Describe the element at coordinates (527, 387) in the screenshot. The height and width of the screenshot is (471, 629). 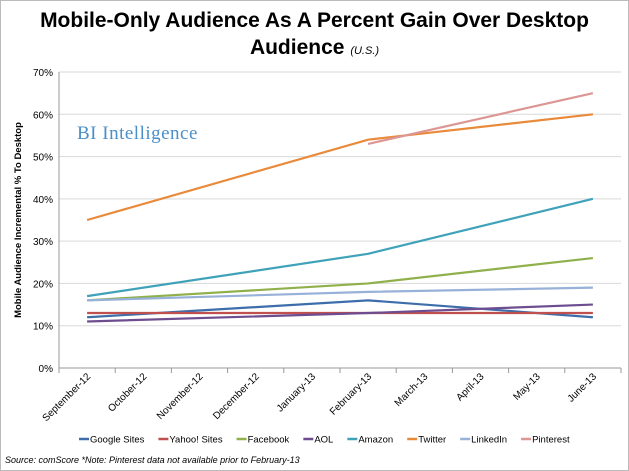
I see `x-tick-label: May-13` at that location.